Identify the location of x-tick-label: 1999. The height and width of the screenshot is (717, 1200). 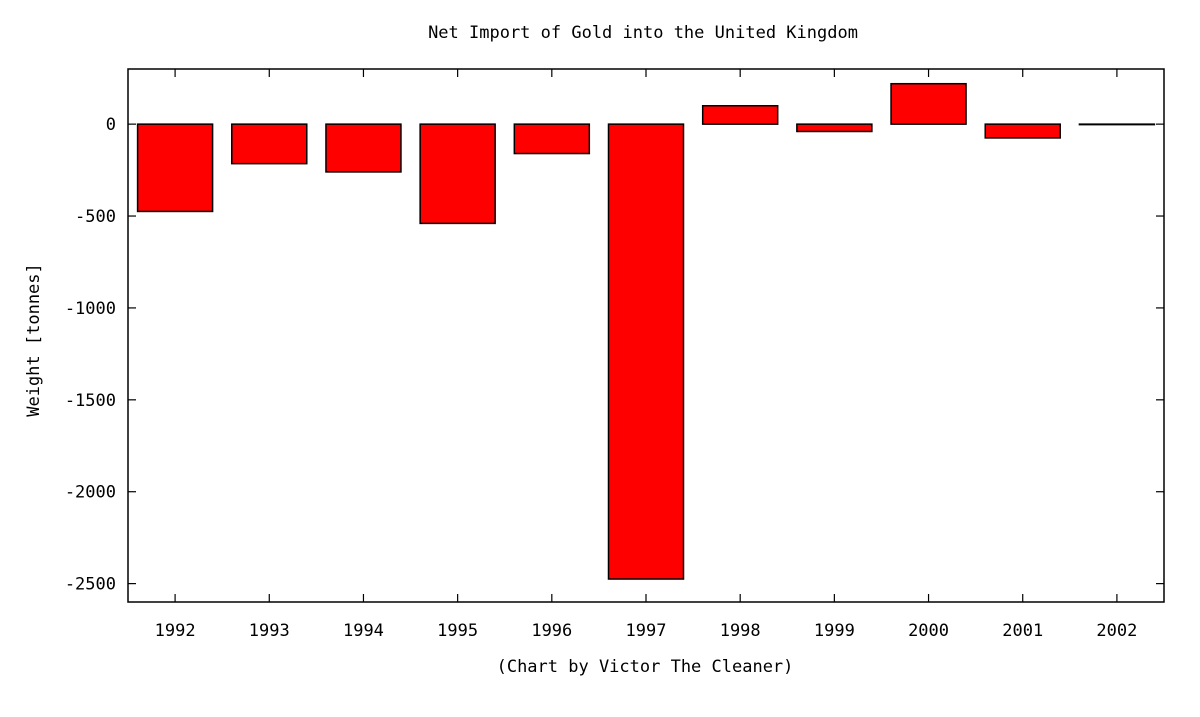
(834, 631).